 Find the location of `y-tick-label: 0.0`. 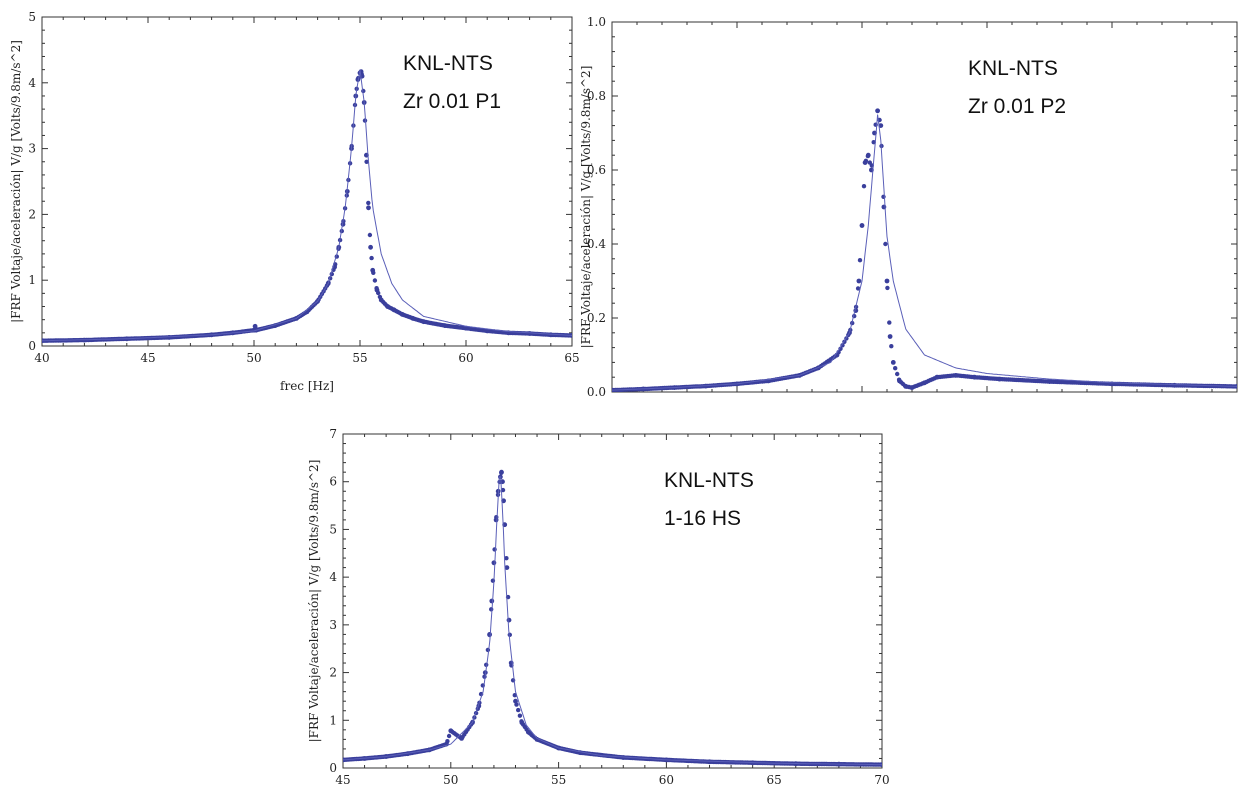

y-tick-label: 0.0 is located at coordinates (596, 392).